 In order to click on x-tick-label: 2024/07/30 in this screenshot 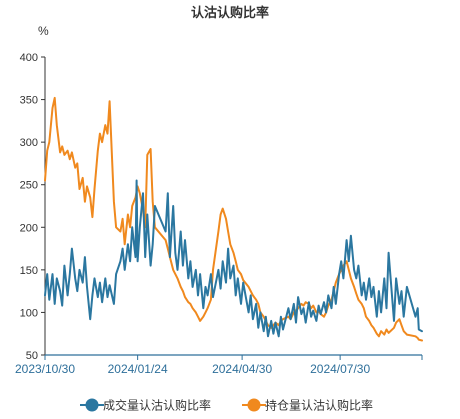, I will do `click(340, 369)`.